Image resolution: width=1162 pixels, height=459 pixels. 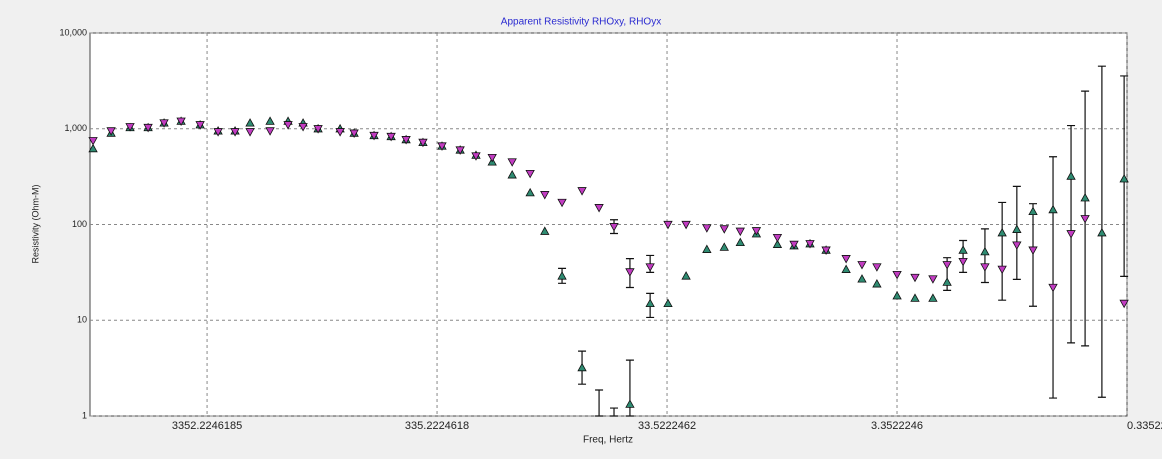 What do you see at coordinates (581, 22) in the screenshot?
I see `chart-title: Apparent Resistivity RHOxy, RHOyx` at bounding box center [581, 22].